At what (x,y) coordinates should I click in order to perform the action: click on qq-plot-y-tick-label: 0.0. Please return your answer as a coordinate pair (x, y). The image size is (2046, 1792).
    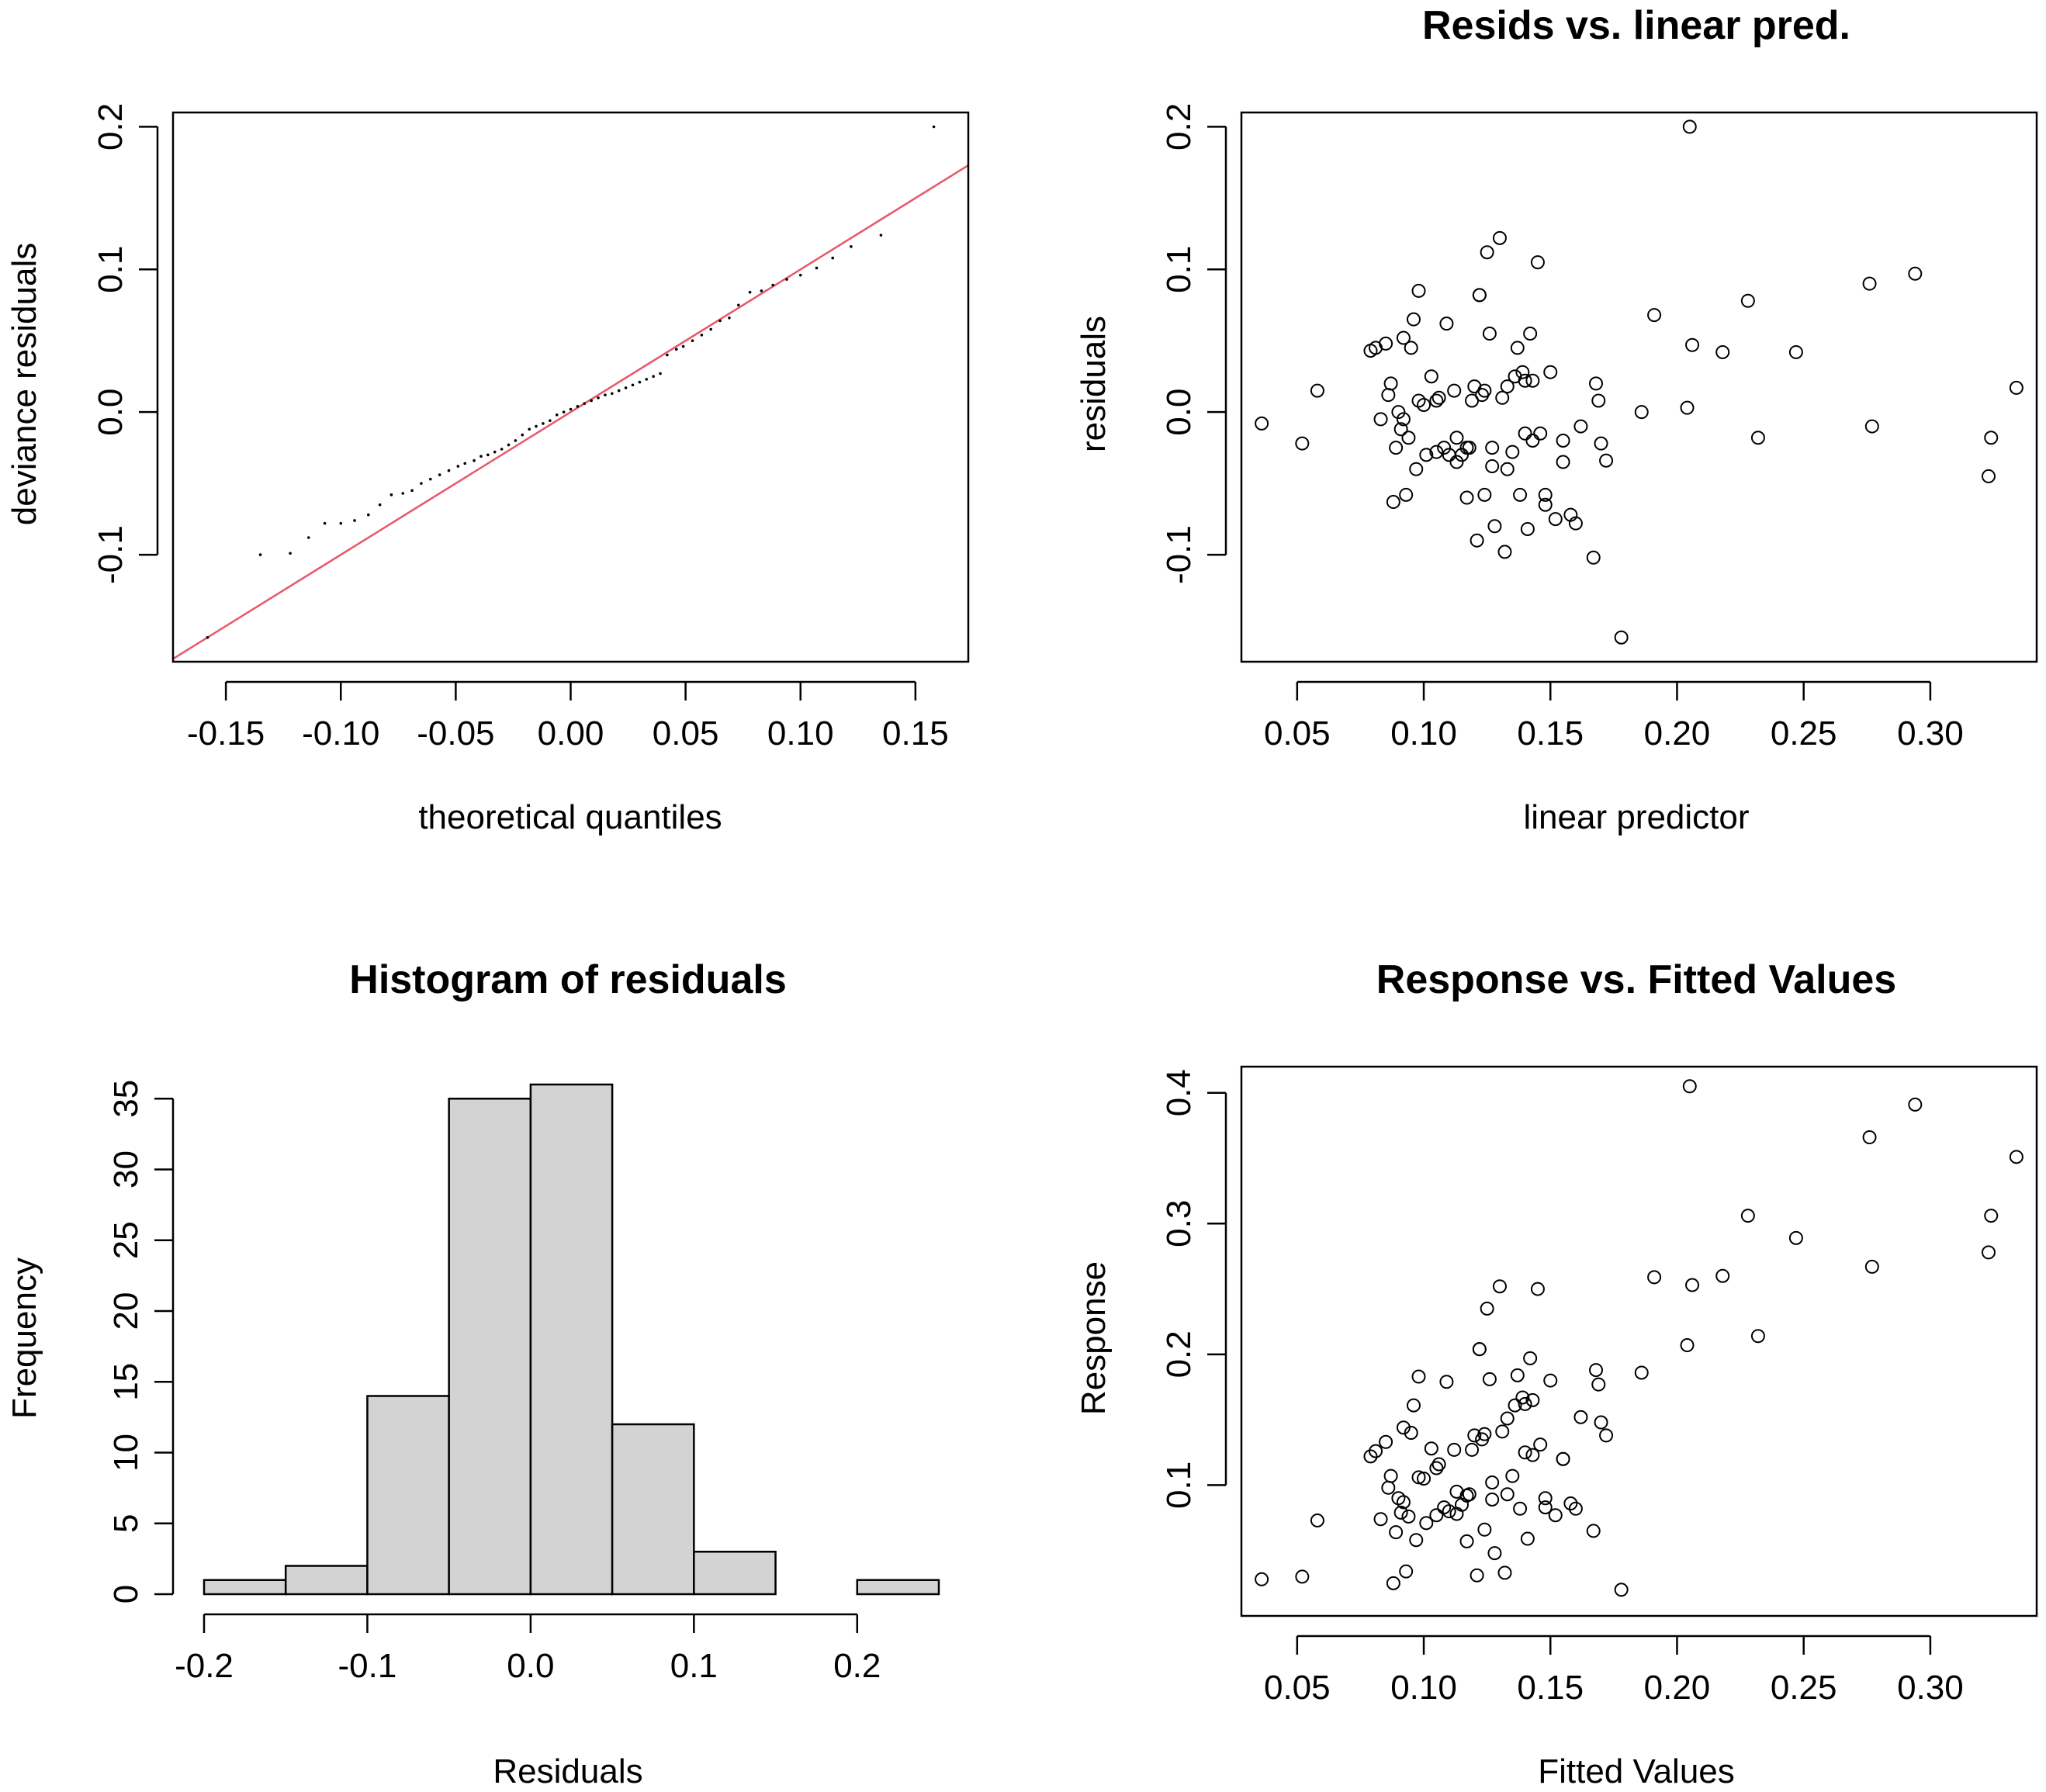
    Looking at the image, I should click on (111, 412).